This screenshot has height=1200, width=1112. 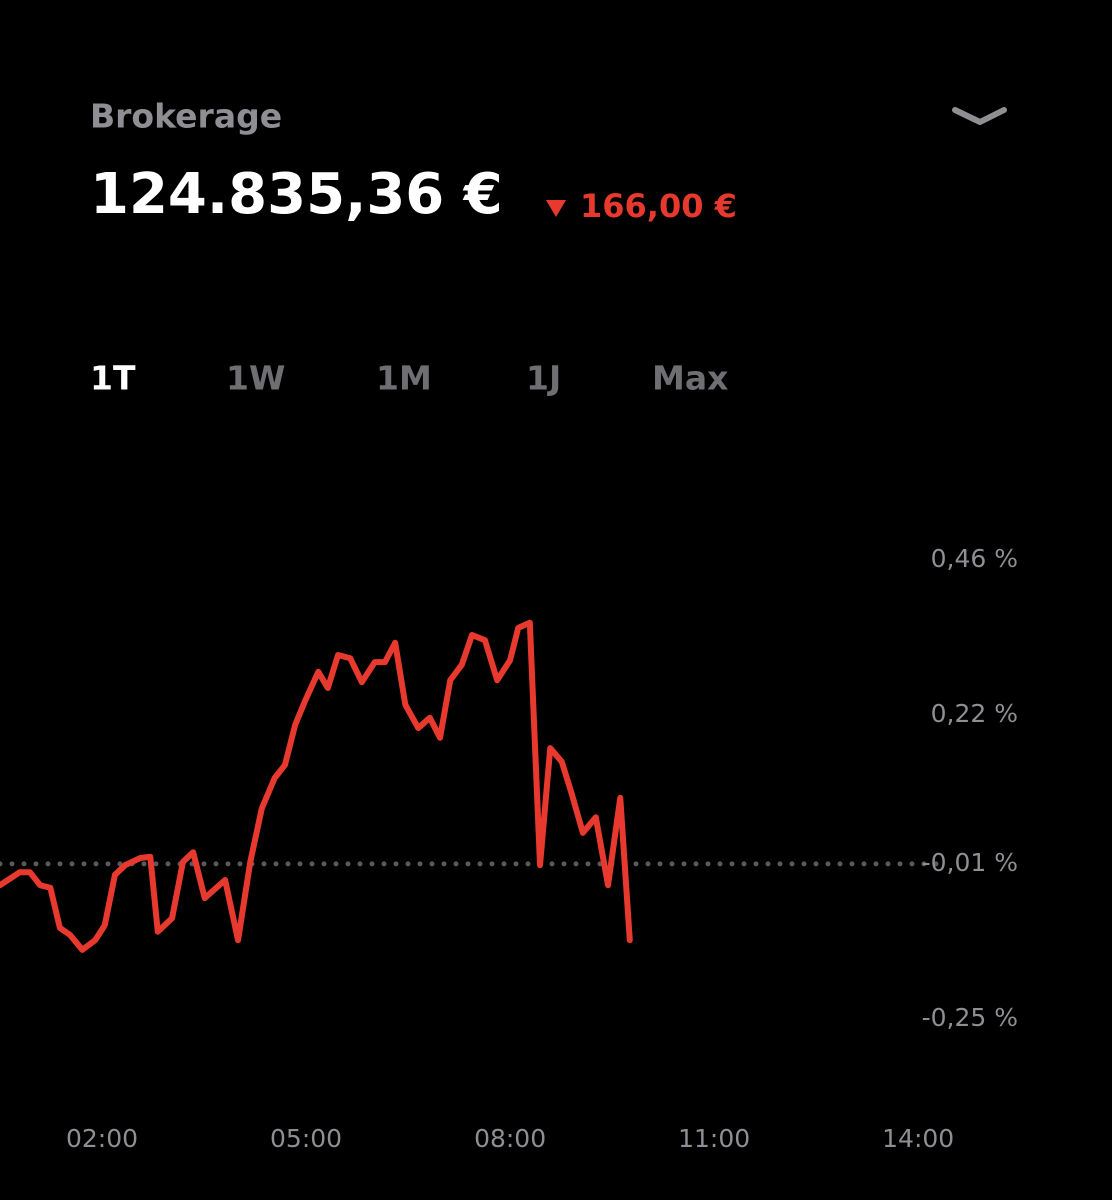 What do you see at coordinates (970, 862) in the screenshot?
I see `y-tick-label: -0,01 %` at bounding box center [970, 862].